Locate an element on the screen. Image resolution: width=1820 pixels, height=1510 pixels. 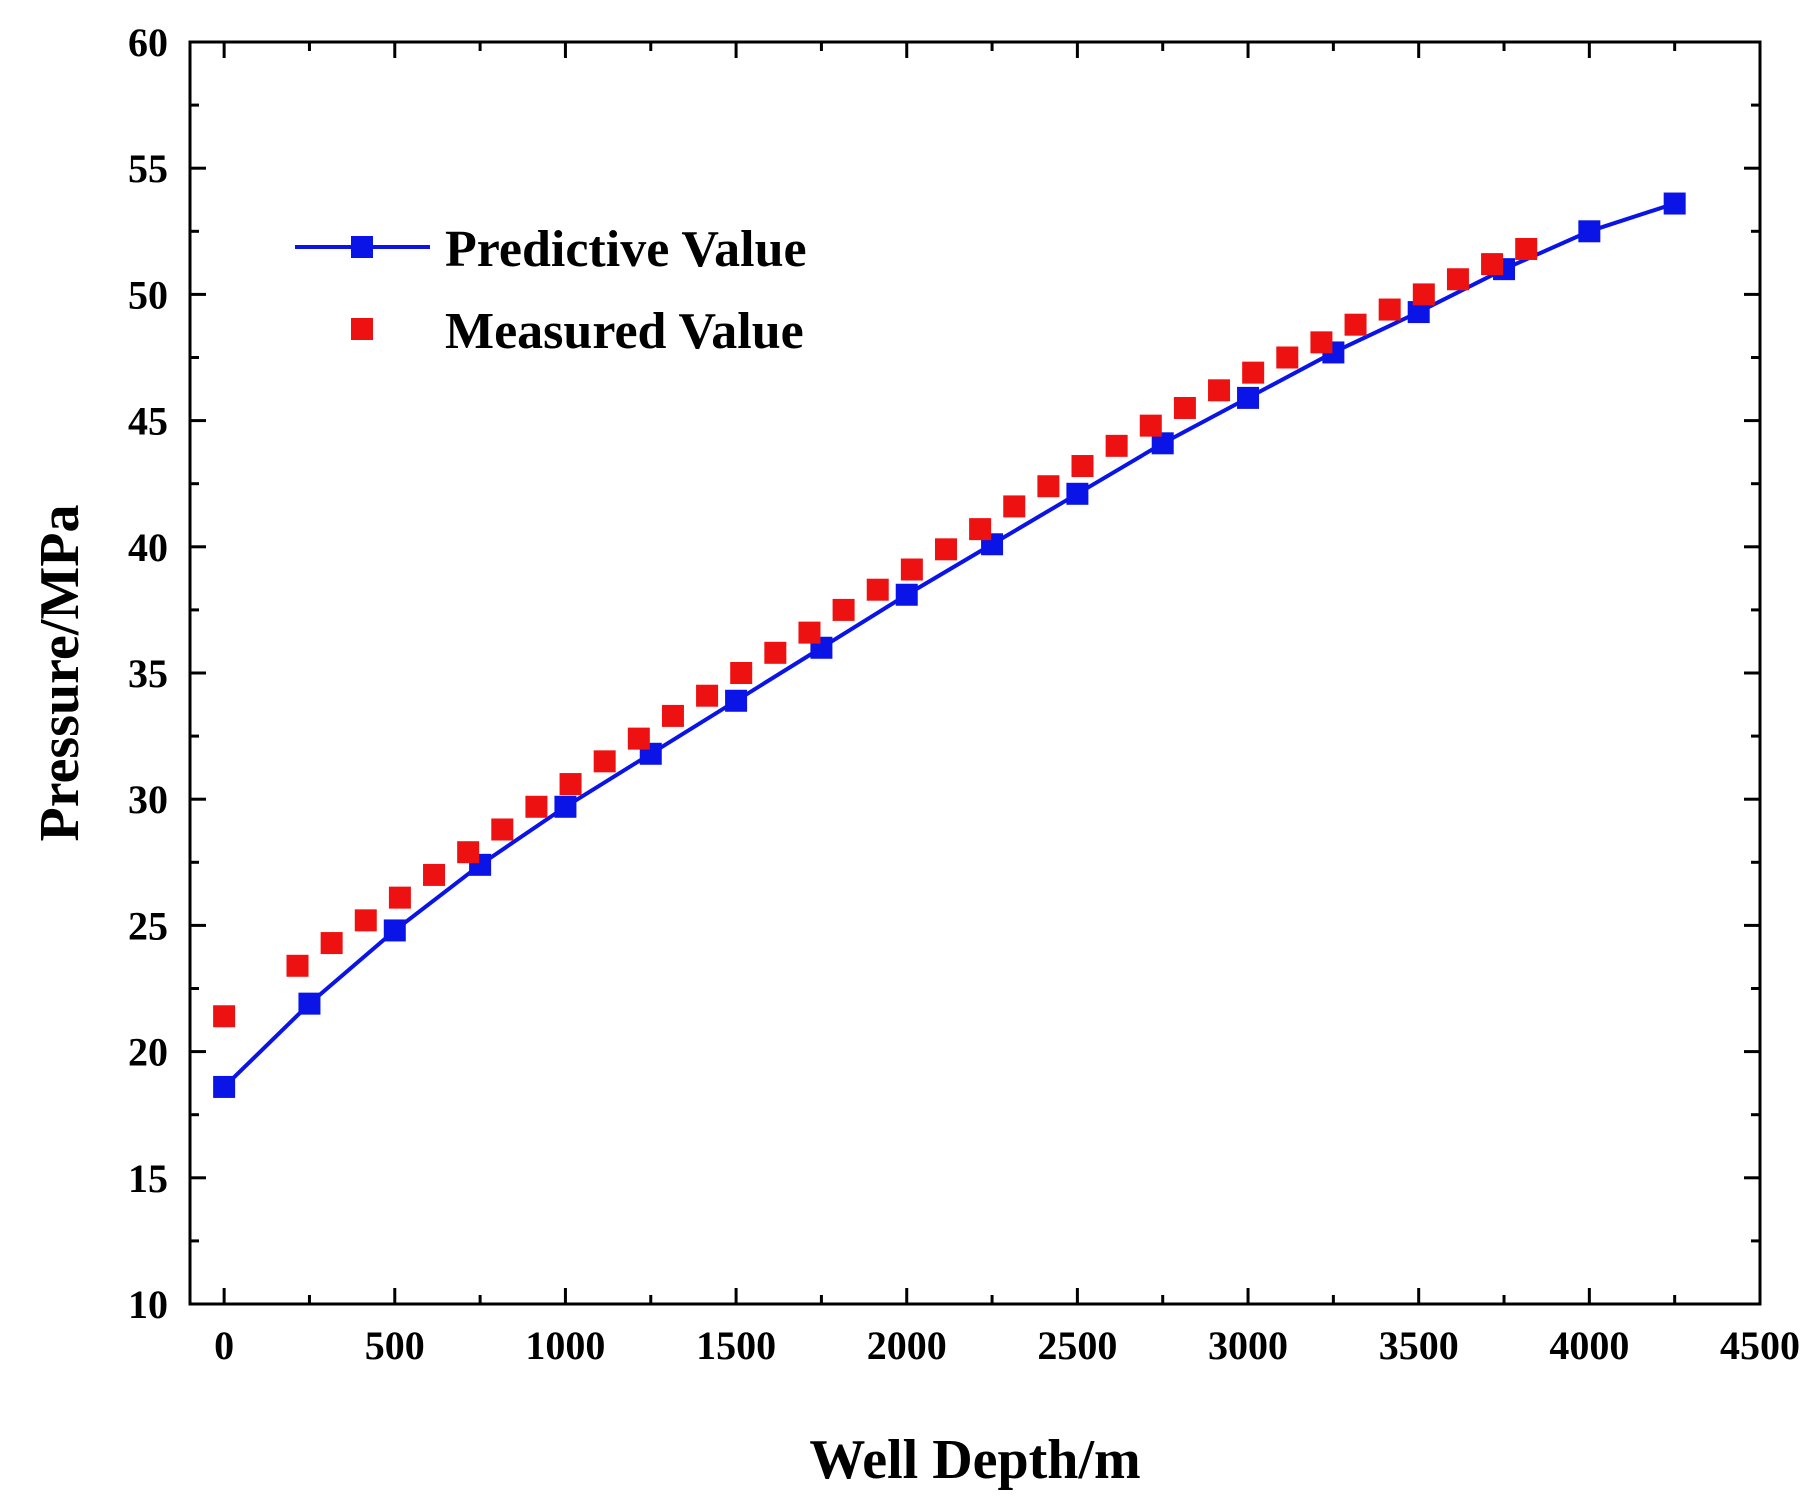
x-axis-title: Well Depth/m is located at coordinates (974, 1460).